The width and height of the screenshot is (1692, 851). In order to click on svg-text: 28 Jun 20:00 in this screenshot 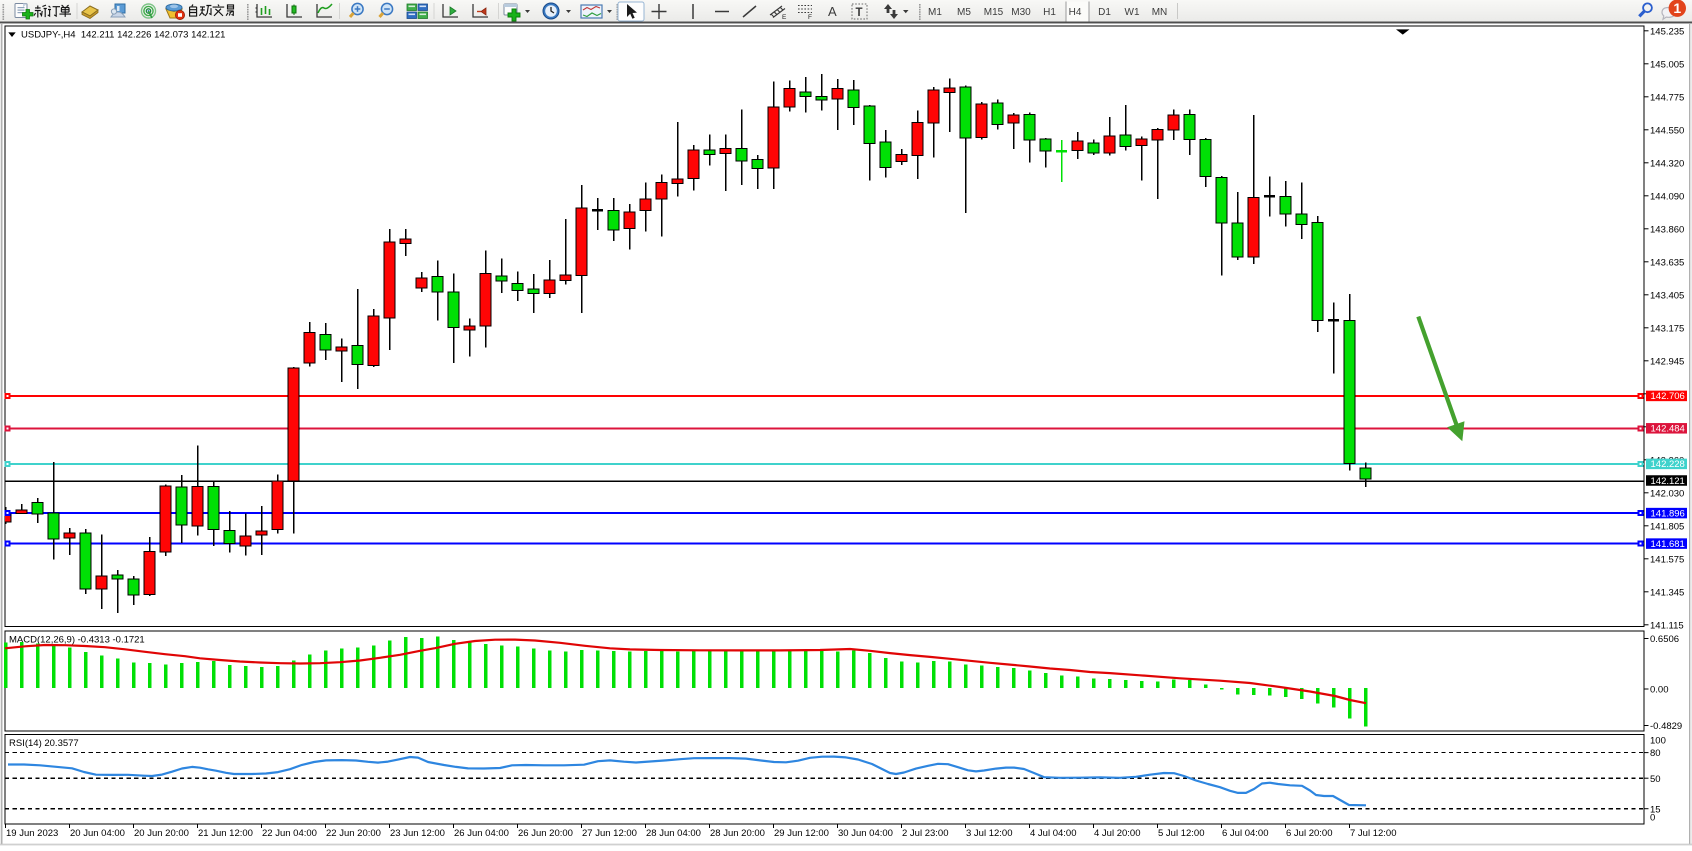, I will do `click(737, 833)`.